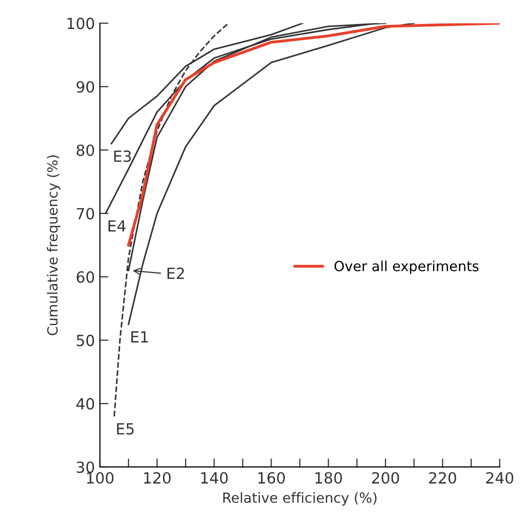 The height and width of the screenshot is (516, 526). What do you see at coordinates (299, 499) in the screenshot?
I see `x-axis-title: Relative efficiency (%)` at bounding box center [299, 499].